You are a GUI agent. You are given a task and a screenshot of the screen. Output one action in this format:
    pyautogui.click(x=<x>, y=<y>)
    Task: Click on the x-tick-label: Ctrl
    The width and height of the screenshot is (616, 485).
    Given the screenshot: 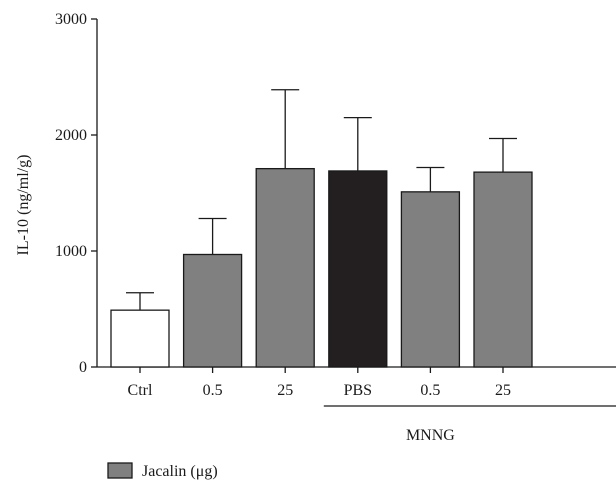 What is the action you would take?
    pyautogui.click(x=140, y=390)
    